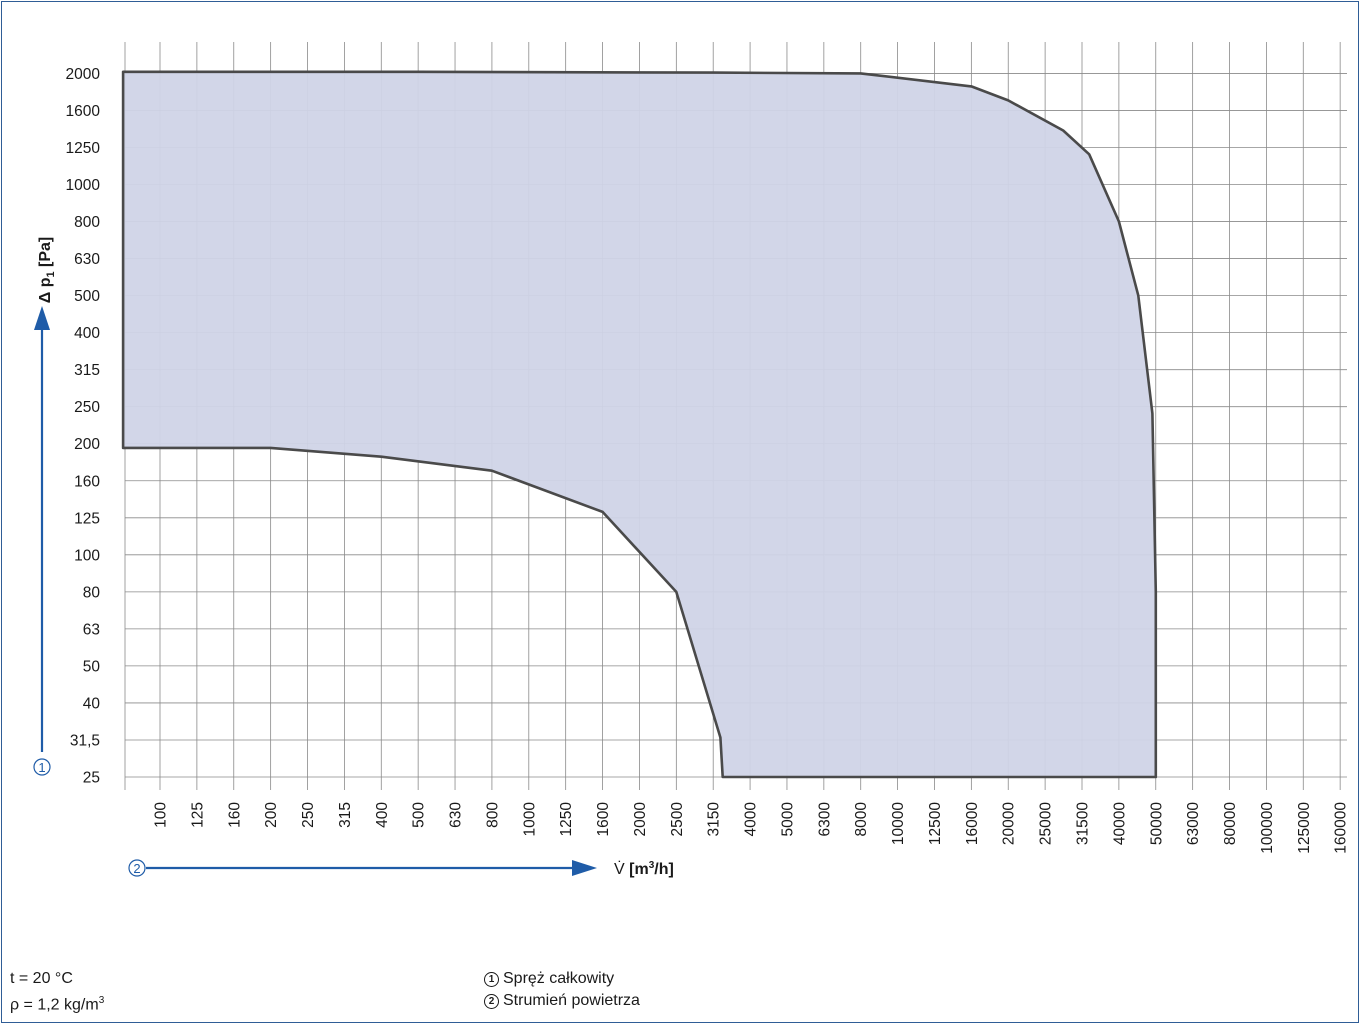 This screenshot has height=1026, width=1362. What do you see at coordinates (898, 823) in the screenshot?
I see `x-tick-label: 10000` at bounding box center [898, 823].